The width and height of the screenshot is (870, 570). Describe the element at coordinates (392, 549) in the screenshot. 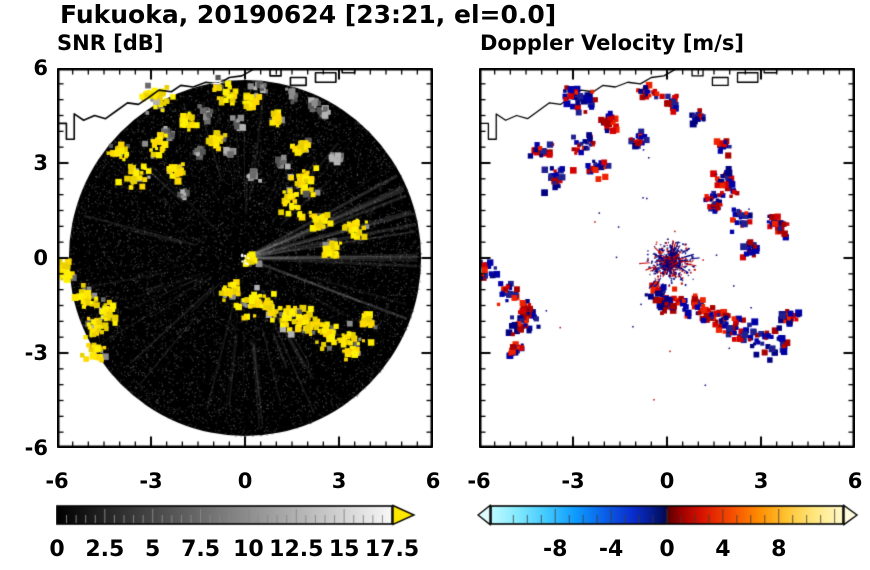

I see `snr-colorbar-tick-label: 17.5` at that location.